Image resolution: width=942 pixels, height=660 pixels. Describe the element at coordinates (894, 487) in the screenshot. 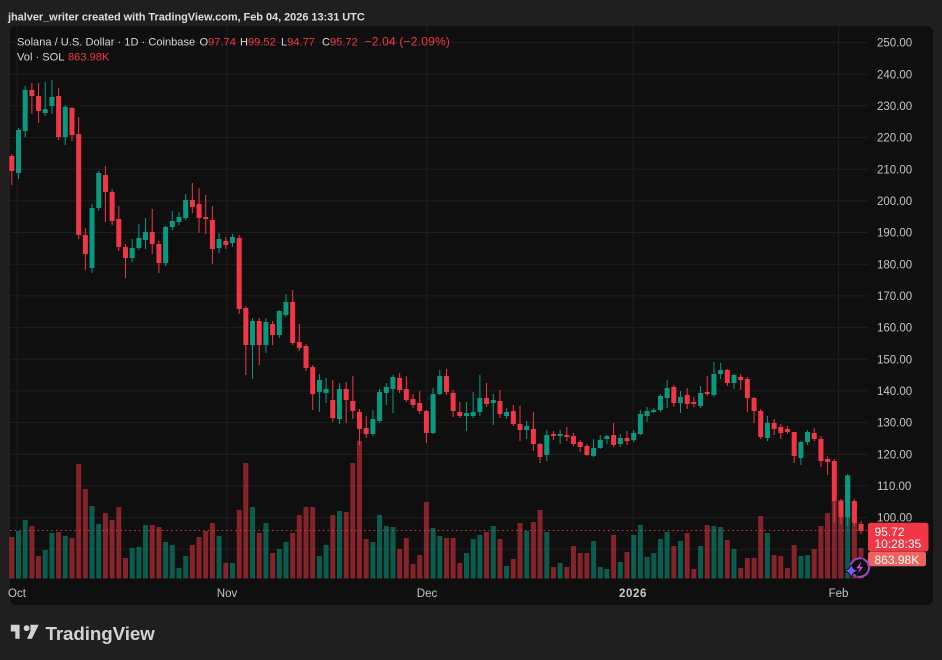

I see `svg-text: 110.00` at that location.